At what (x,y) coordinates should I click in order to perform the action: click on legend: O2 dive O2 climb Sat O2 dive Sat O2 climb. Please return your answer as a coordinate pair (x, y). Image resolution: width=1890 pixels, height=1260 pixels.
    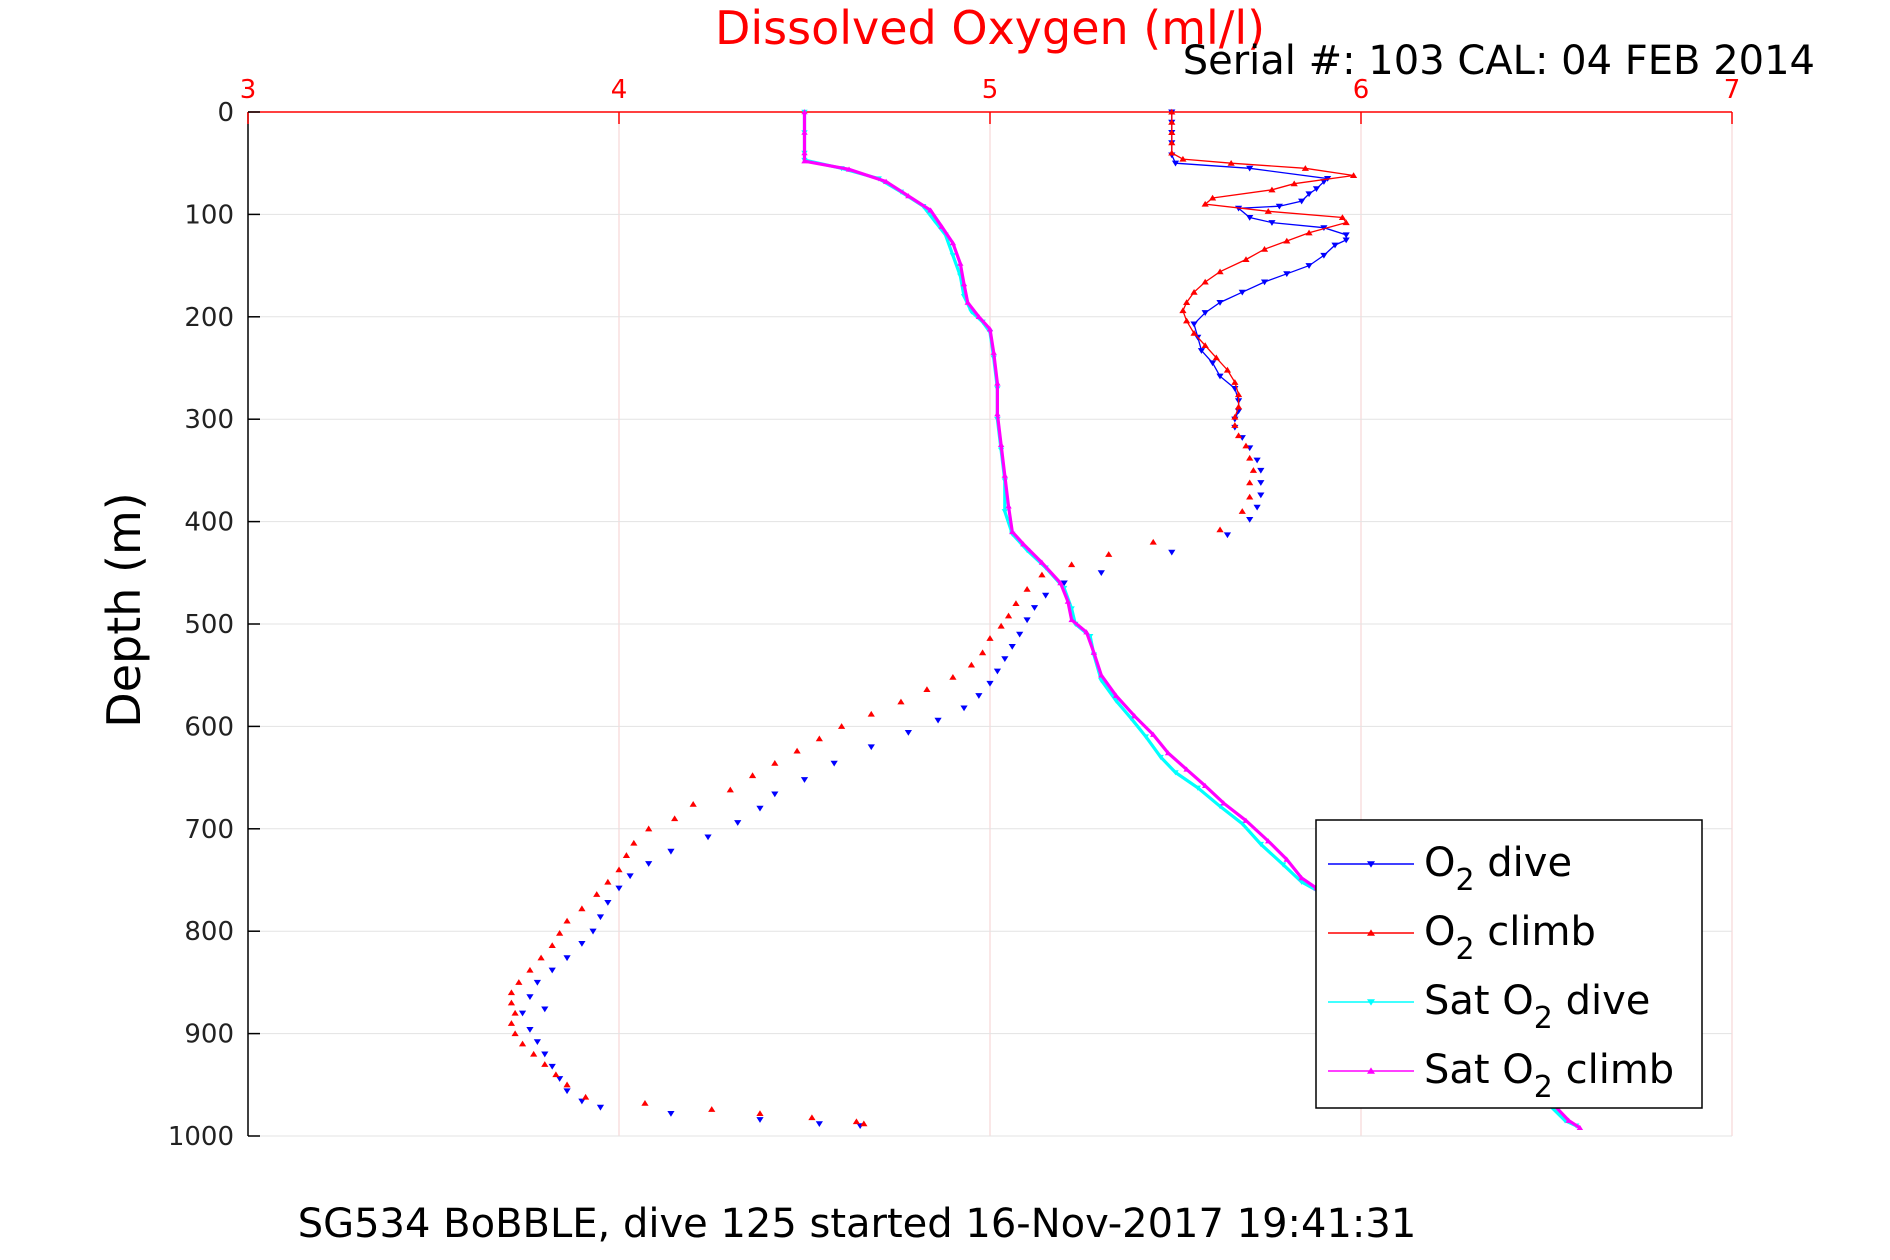
    Looking at the image, I should click on (1509, 964).